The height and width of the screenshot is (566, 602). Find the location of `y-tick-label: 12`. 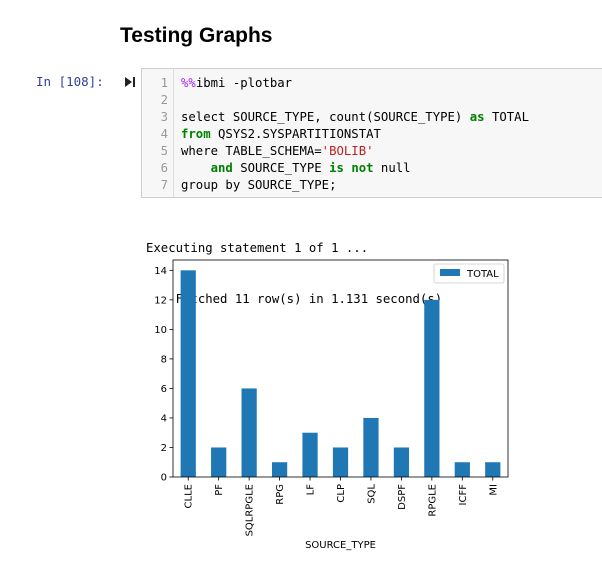

y-tick-label: 12 is located at coordinates (160, 300).